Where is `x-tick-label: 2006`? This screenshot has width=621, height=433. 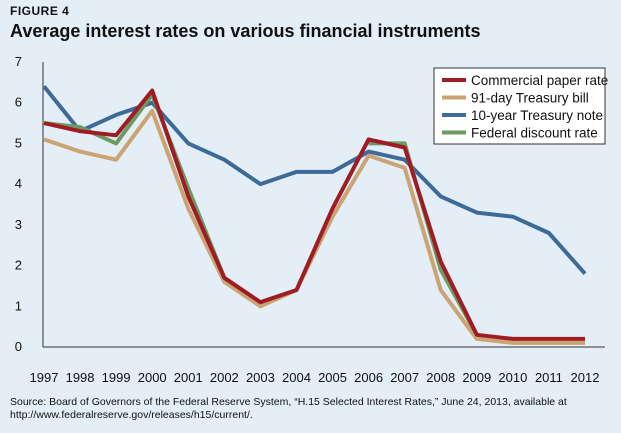
x-tick-label: 2006 is located at coordinates (368, 377).